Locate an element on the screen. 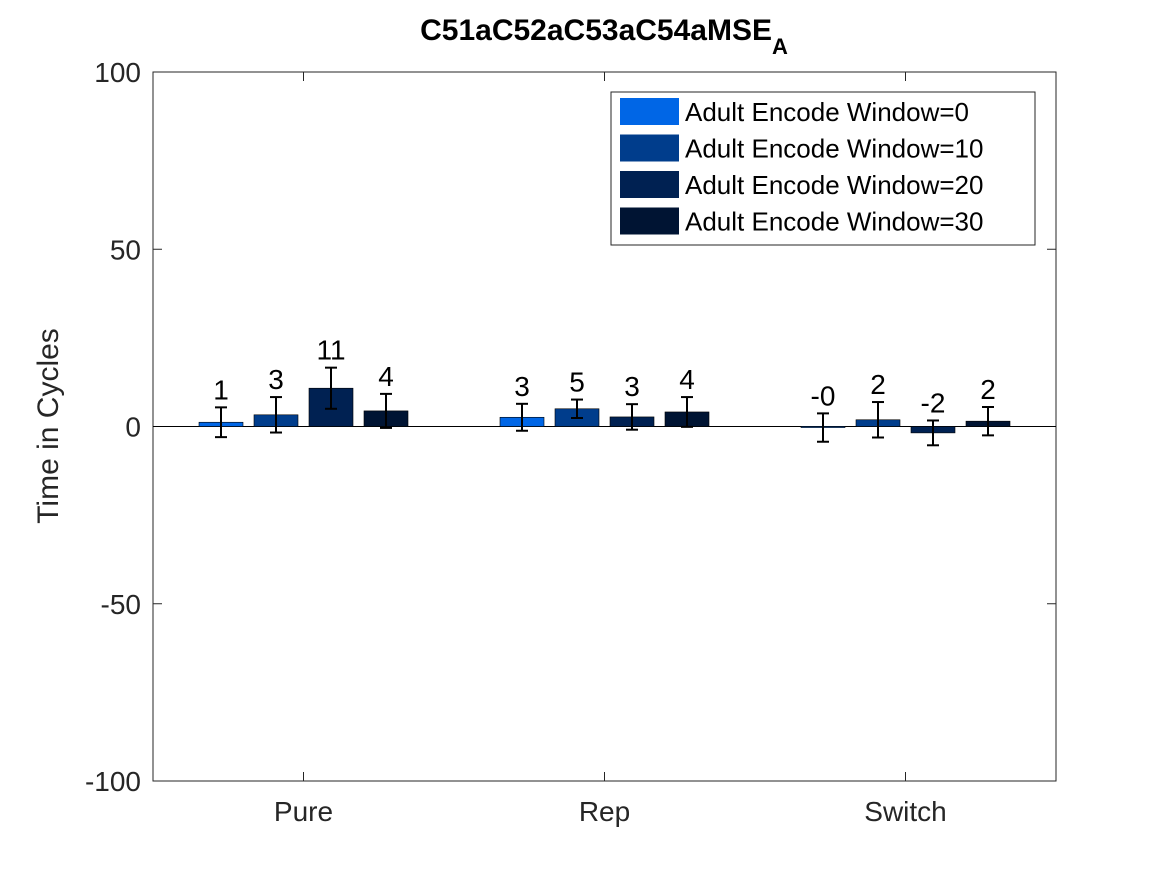 The height and width of the screenshot is (875, 1167). data-label: 1 is located at coordinates (221, 389).